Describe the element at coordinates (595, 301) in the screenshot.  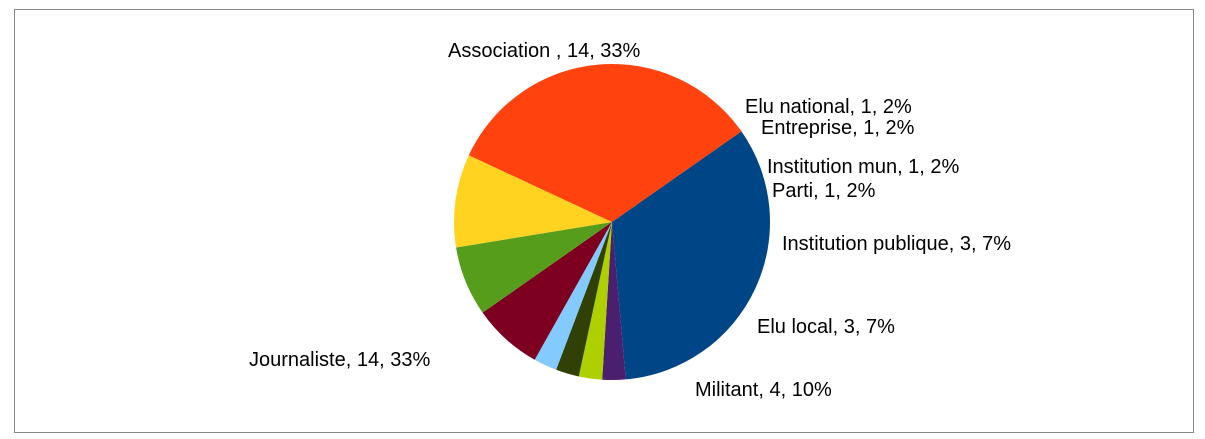
I see `pie-slice-entreprise` at that location.